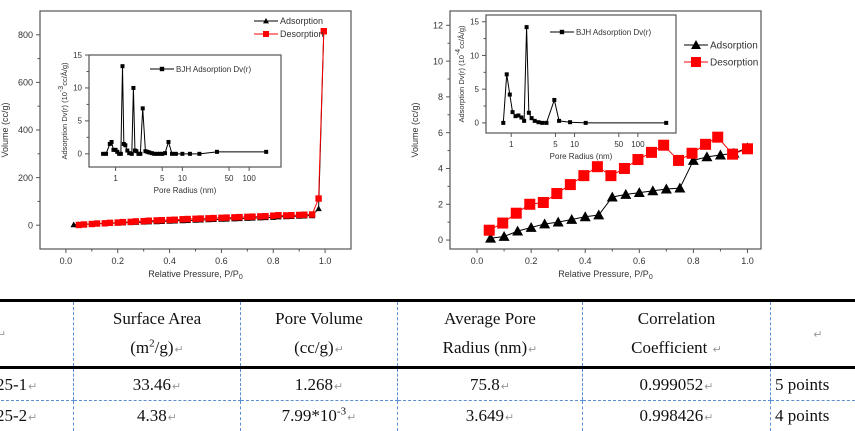 This screenshot has width=855, height=431. I want to click on main1-yaxis-label: Volume (cc/g), so click(5, 129).